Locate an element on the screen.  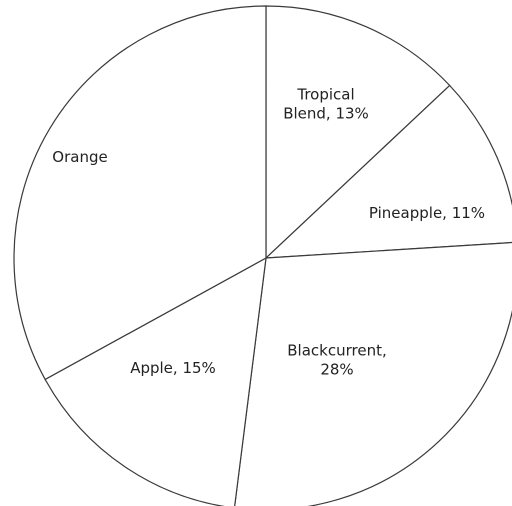
slice-label-pineapple: Pineapple, 11% is located at coordinates (427, 213).